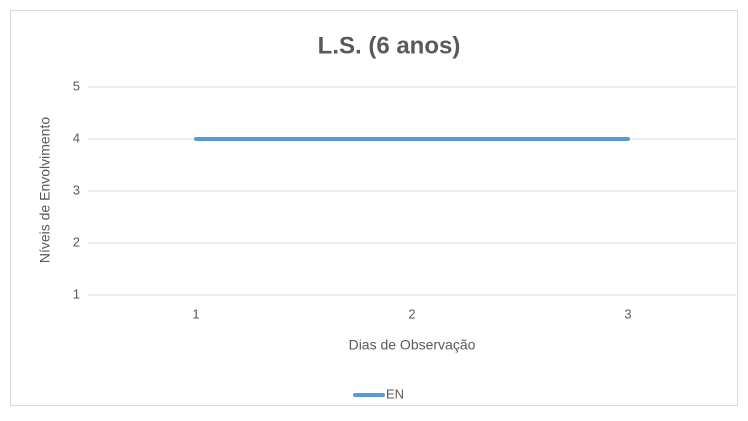 Image resolution: width=748 pixels, height=421 pixels. What do you see at coordinates (76, 189) in the screenshot?
I see `y-tick-label: 3` at bounding box center [76, 189].